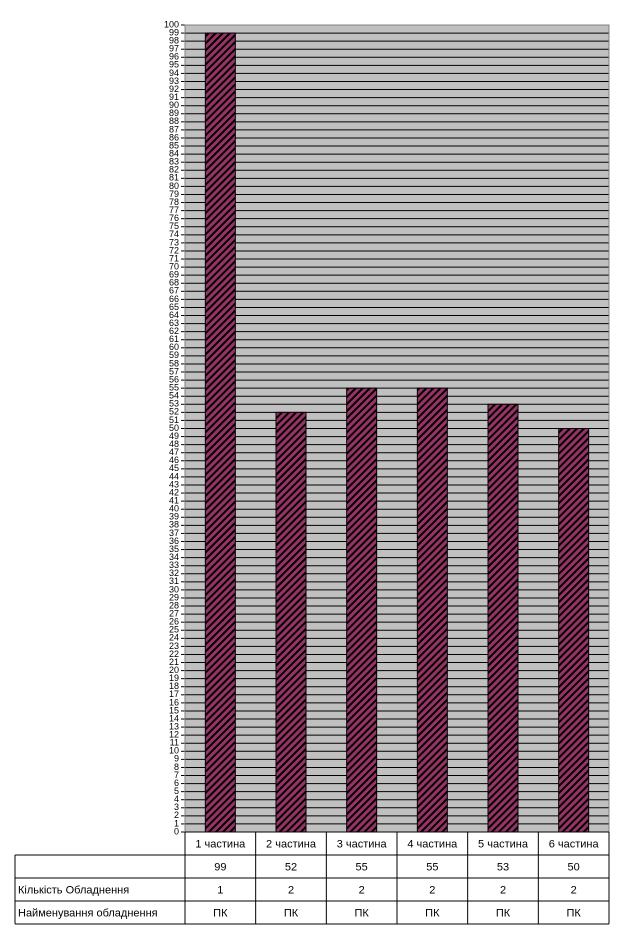 This screenshot has height=938, width=624. I want to click on x-tick-label: 2 частина, so click(291, 844).